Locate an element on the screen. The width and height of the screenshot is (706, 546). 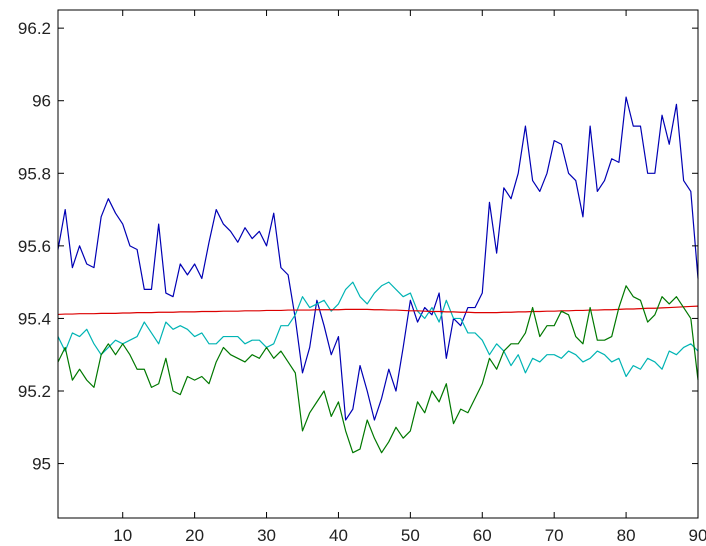
y-tick-label: 95.4 is located at coordinates (34, 318).